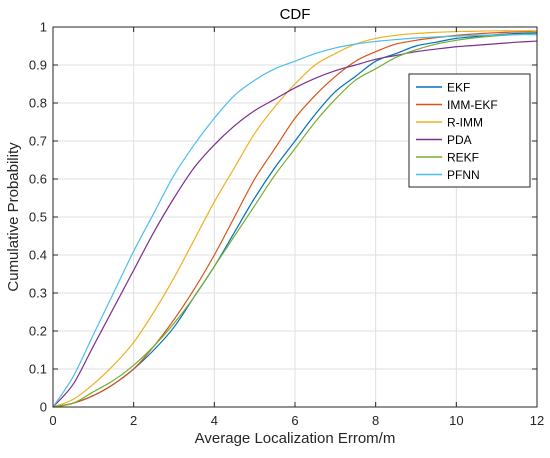 This screenshot has height=458, width=550. What do you see at coordinates (38, 103) in the screenshot?
I see `y-tick-label: 0.8` at bounding box center [38, 103].